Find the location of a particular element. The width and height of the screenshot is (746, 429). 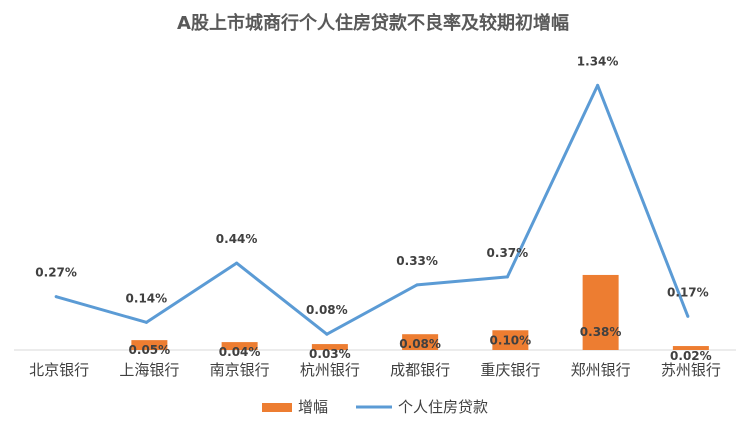

x-tick-label-2: 上海银行 is located at coordinates (149, 370).